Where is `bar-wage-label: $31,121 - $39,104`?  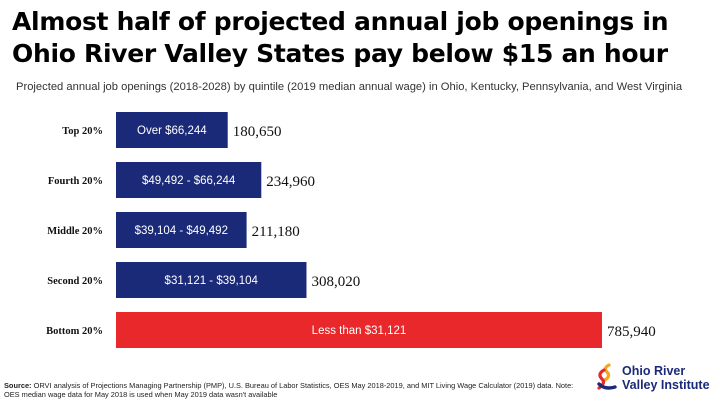 bar-wage-label: $31,121 - $39,104 is located at coordinates (212, 281).